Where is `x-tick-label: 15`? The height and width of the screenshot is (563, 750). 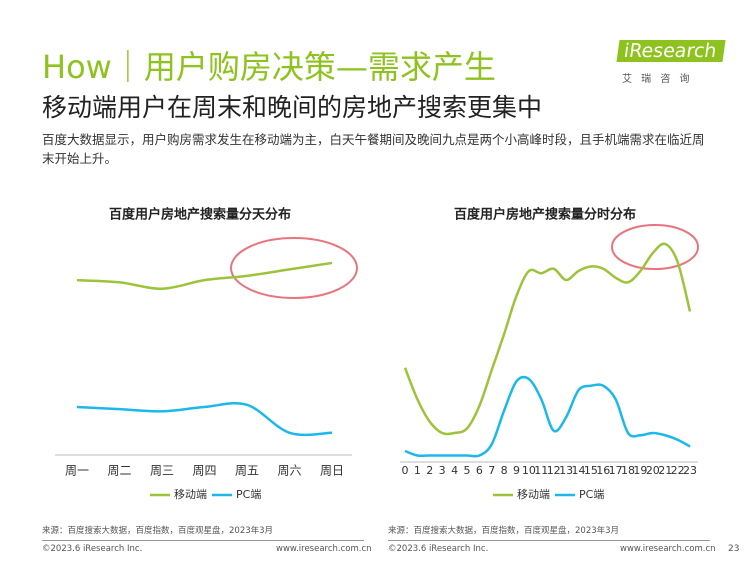
x-tick-label: 15 is located at coordinates (591, 470).